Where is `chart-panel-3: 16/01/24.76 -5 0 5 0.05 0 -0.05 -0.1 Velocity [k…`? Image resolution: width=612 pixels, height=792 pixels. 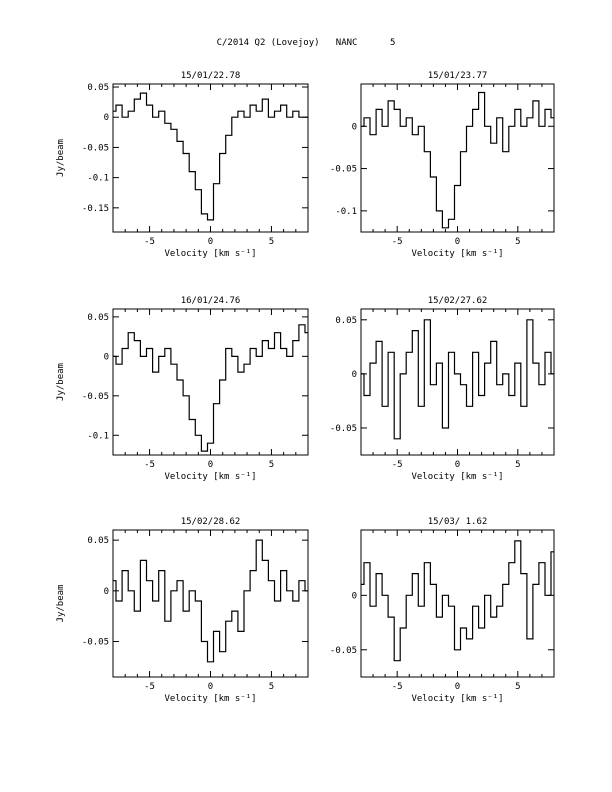 chart-panel-3: 16/01/24.76 -5 0 5 0.05 0 -0.05 -0.1 Velocity [k… is located at coordinates (182, 389).